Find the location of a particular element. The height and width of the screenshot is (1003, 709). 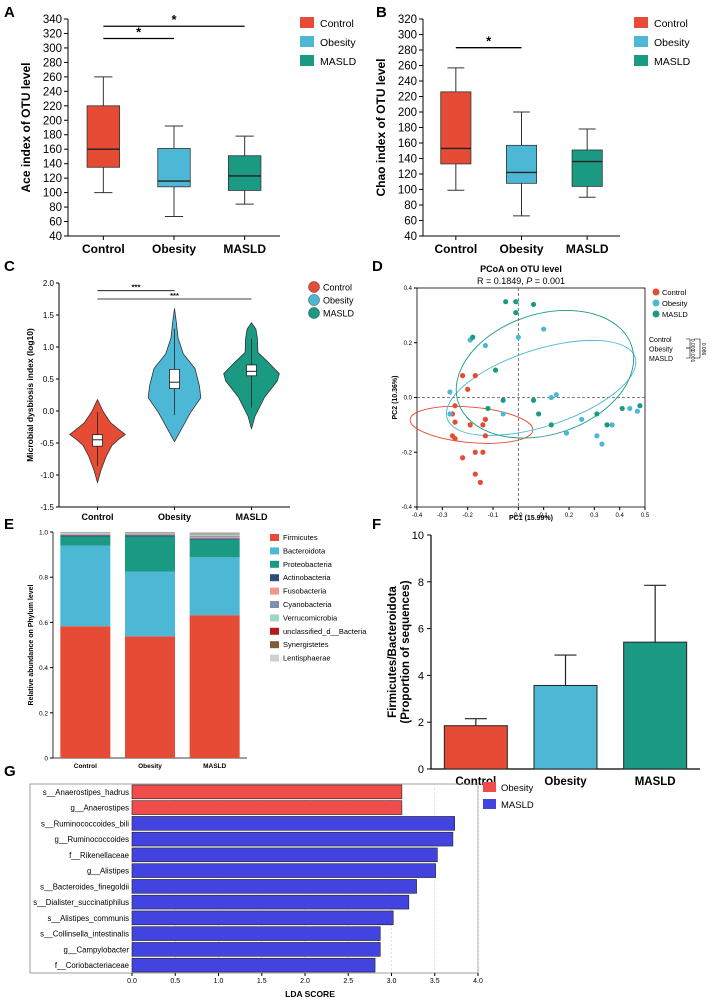

legend-label: Synergistetes is located at coordinates (306, 644).